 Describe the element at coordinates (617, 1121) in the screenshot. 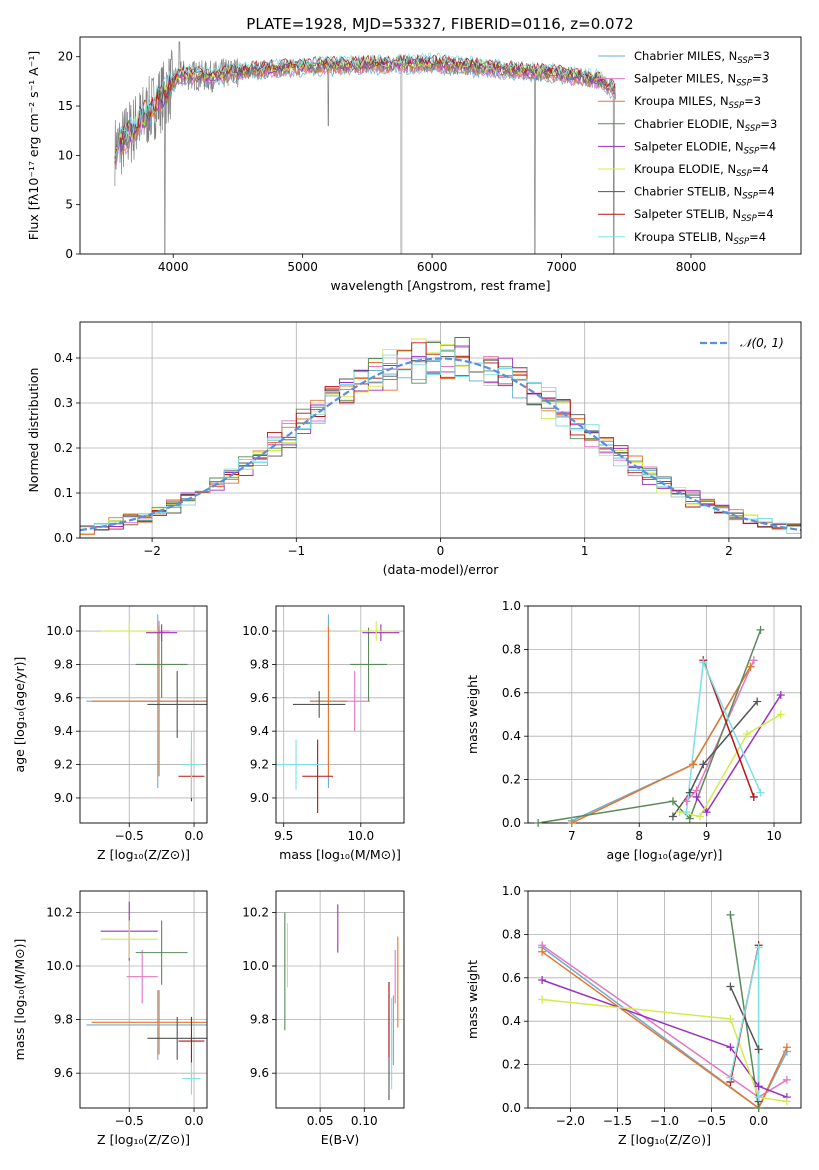

I see `x-tick-label: −1.5` at that location.